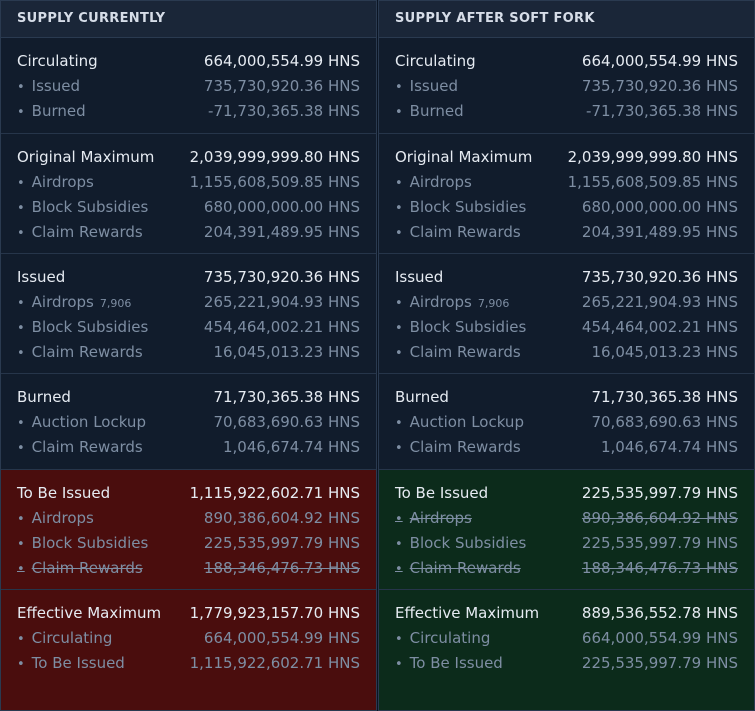 Image resolution: width=755 pixels, height=711 pixels. Describe the element at coordinates (566, 542) in the screenshot. I see `item-row: Block Subsidies 225,535,997.79 HNS` at that location.